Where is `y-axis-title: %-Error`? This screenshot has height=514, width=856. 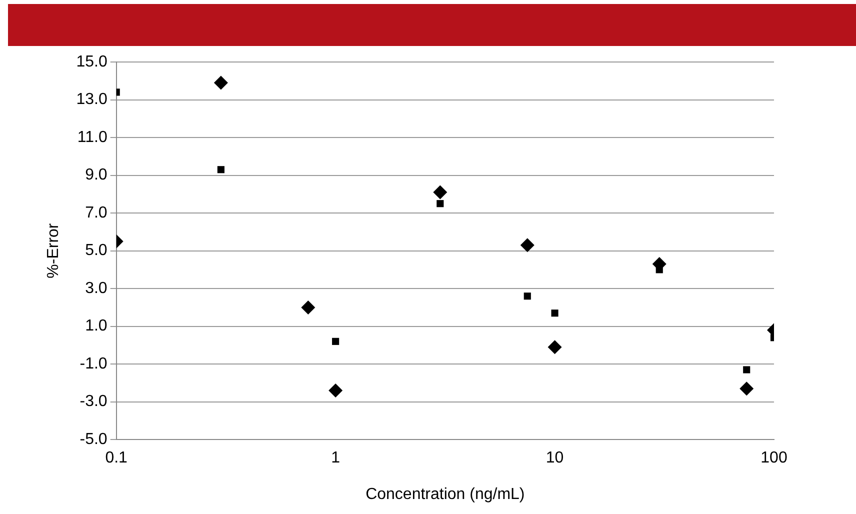 y-axis-title: %-Error is located at coordinates (53, 250).